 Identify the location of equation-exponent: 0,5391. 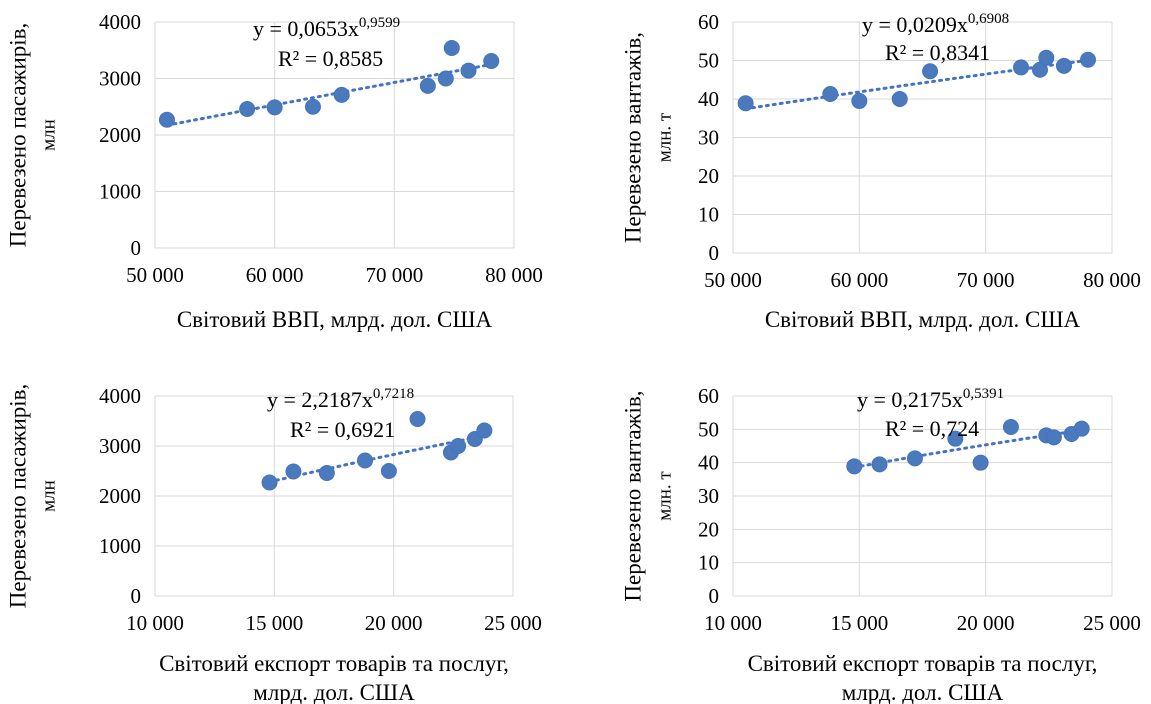
(983, 394).